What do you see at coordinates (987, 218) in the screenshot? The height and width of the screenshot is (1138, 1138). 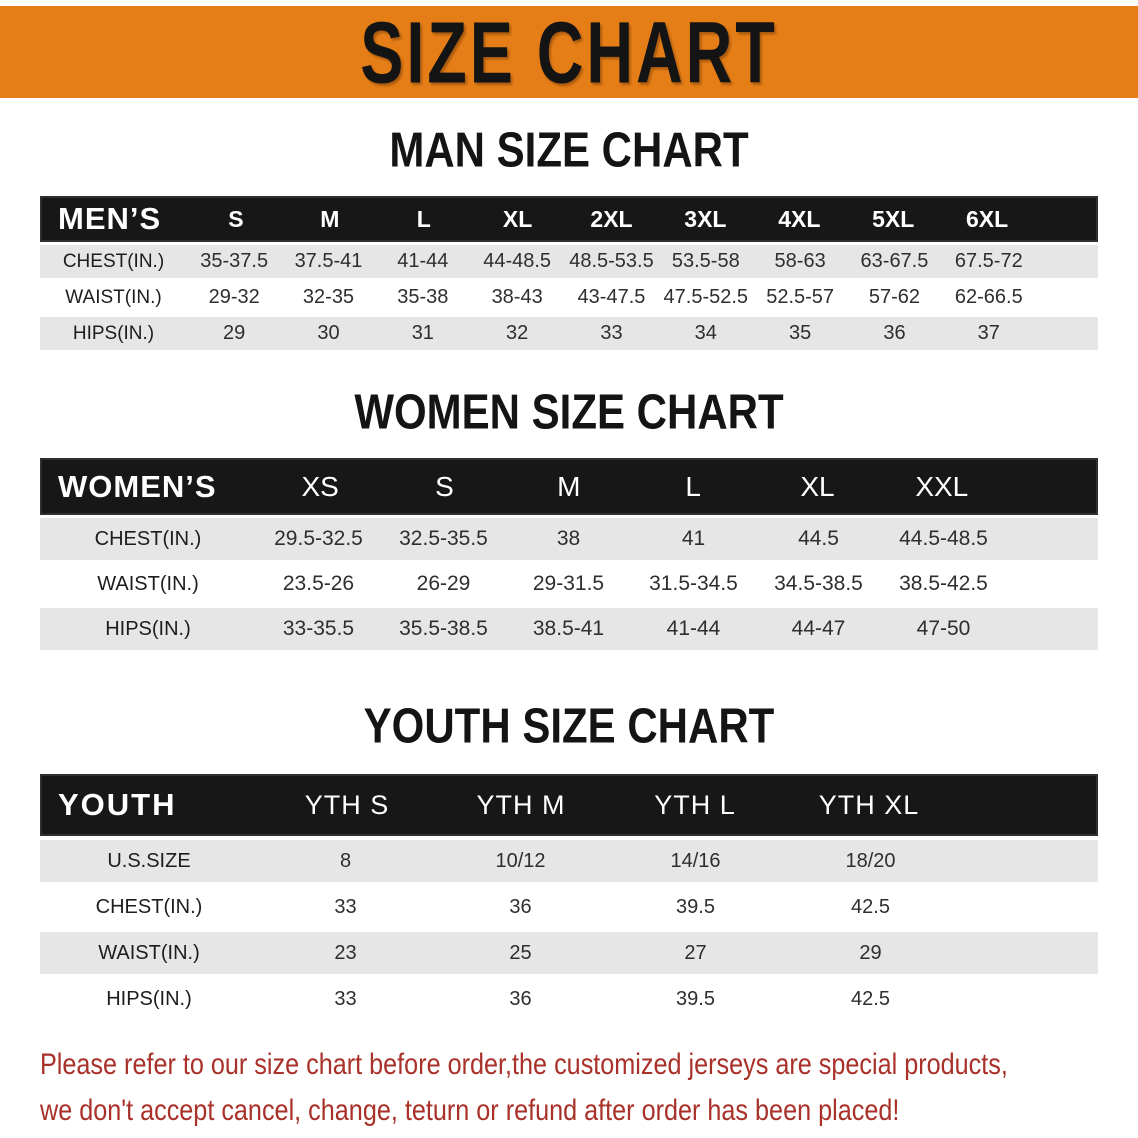 I see `size-column-header: 6XL` at bounding box center [987, 218].